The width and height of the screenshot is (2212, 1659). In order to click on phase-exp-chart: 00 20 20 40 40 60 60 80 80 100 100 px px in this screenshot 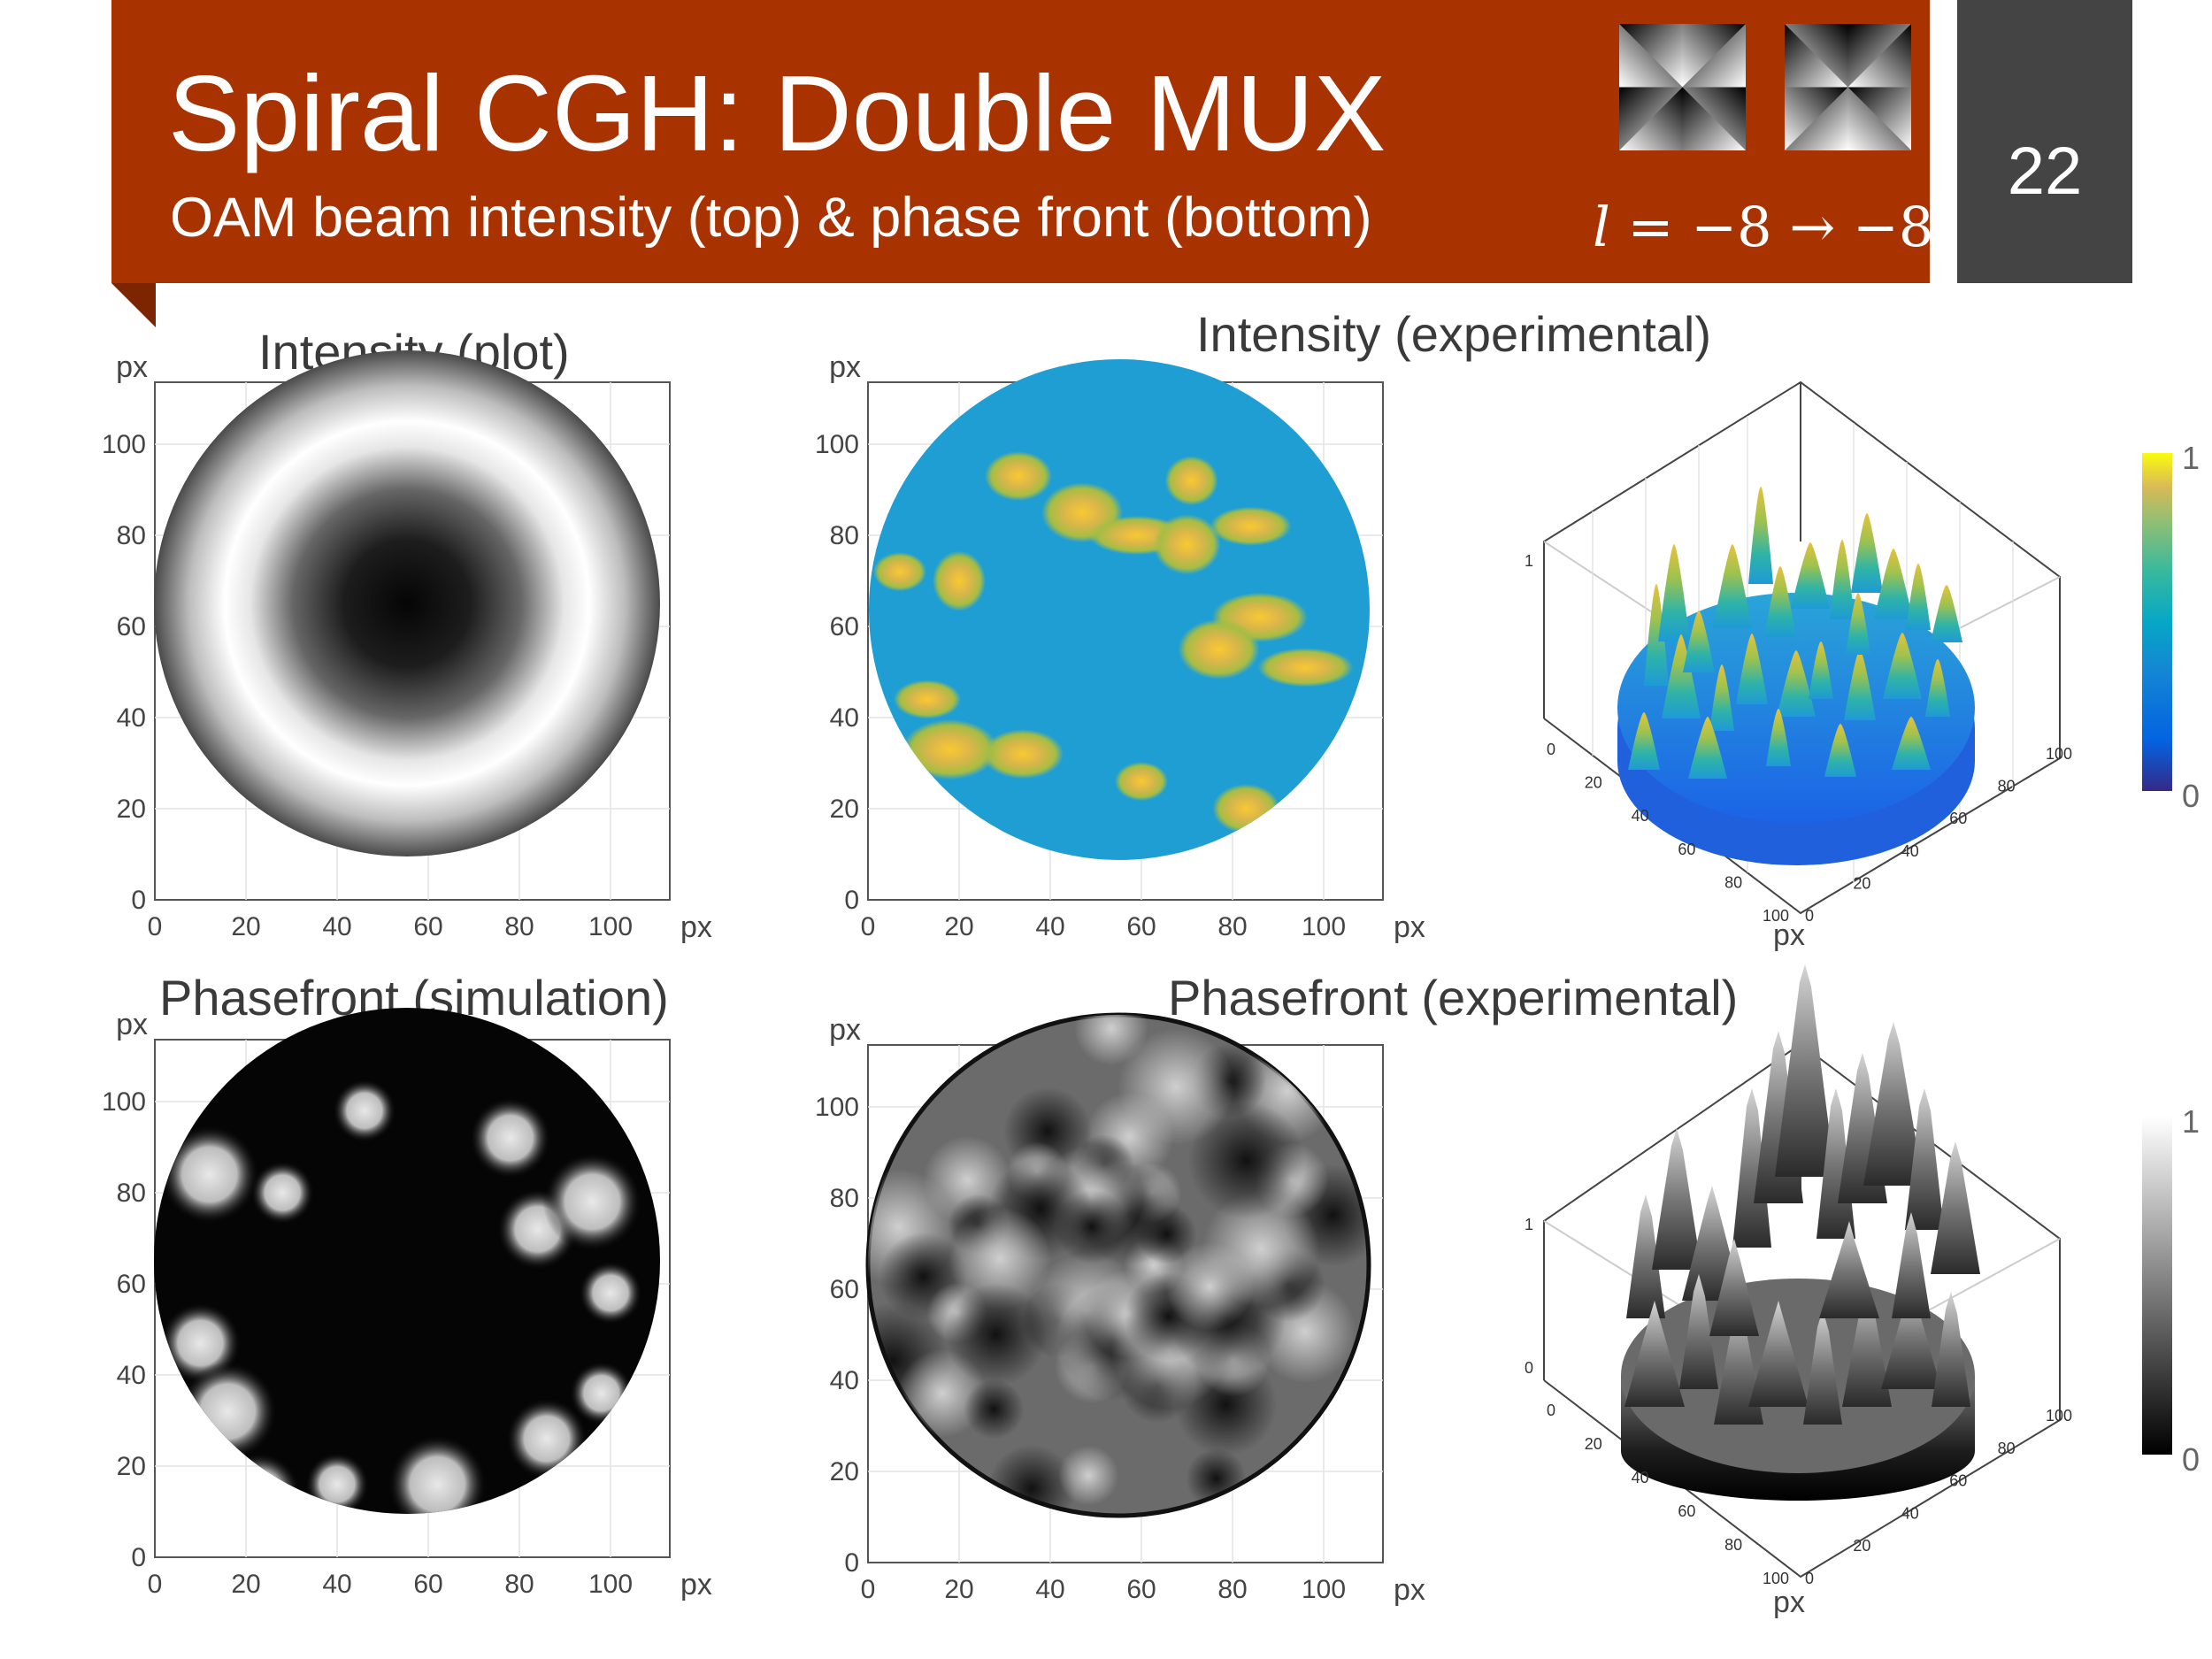, I will do `click(1120, 1309)`.